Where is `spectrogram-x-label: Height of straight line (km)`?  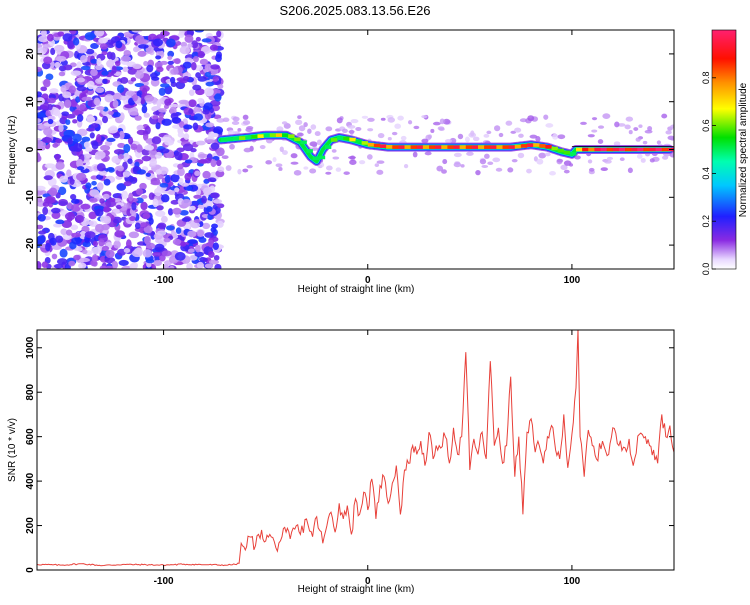 spectrogram-x-label: Height of straight line (km) is located at coordinates (356, 289).